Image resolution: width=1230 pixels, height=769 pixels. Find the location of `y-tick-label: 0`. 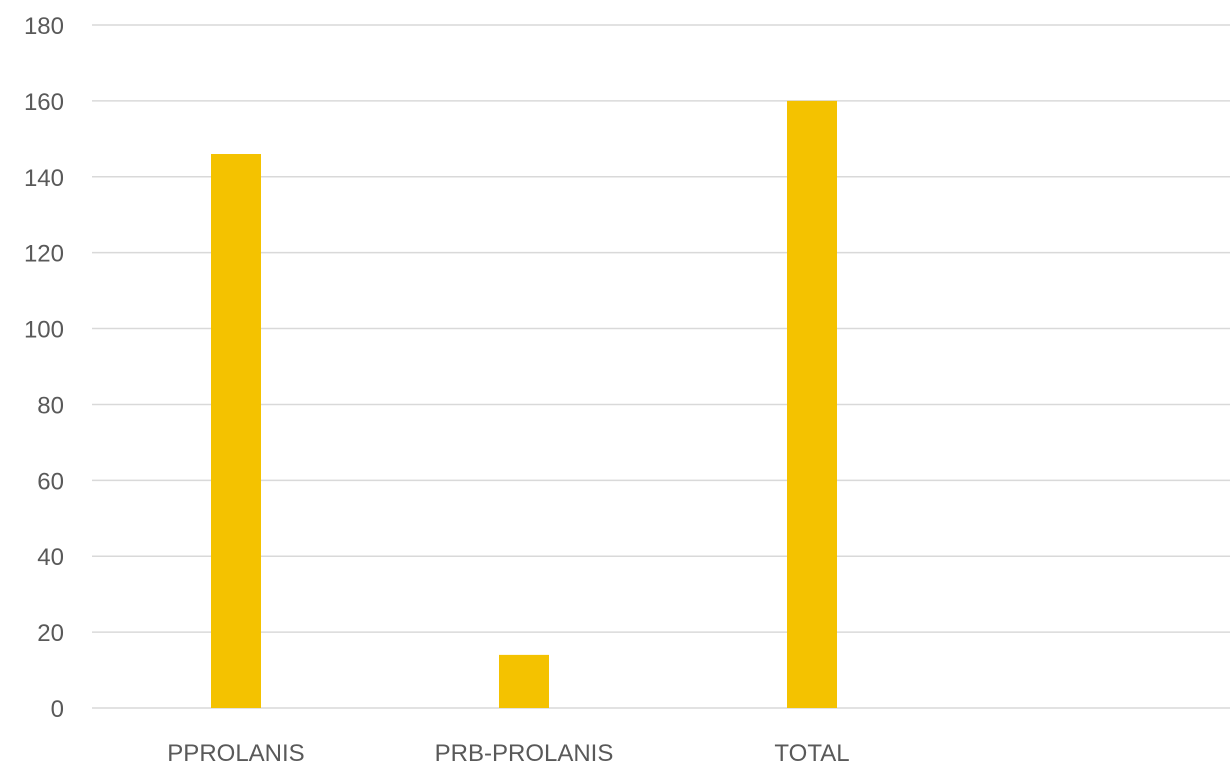

y-tick-label: 0 is located at coordinates (57, 709).